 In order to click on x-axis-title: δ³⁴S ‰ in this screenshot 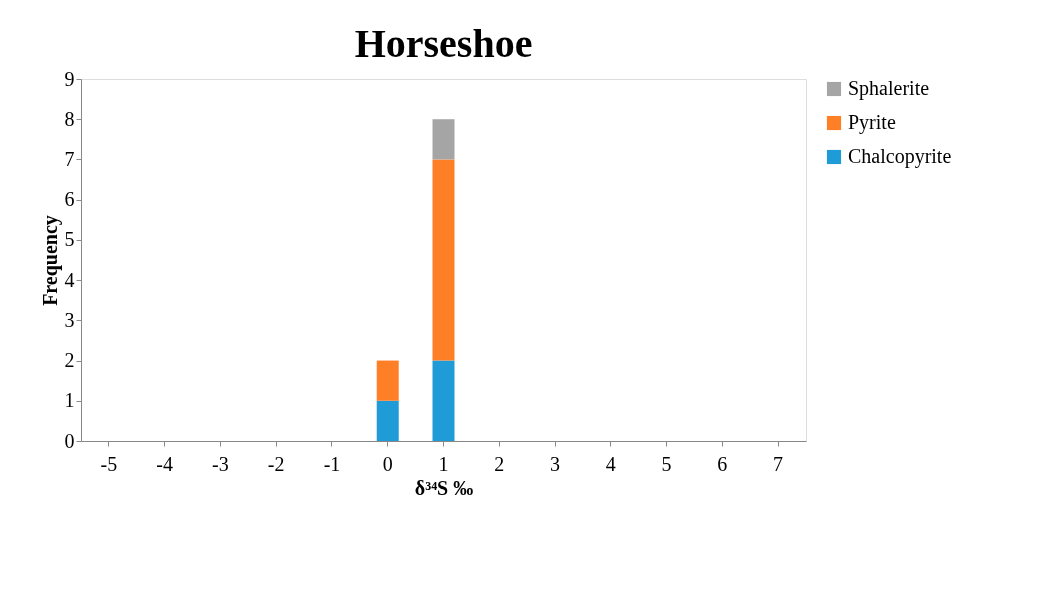, I will do `click(444, 487)`.